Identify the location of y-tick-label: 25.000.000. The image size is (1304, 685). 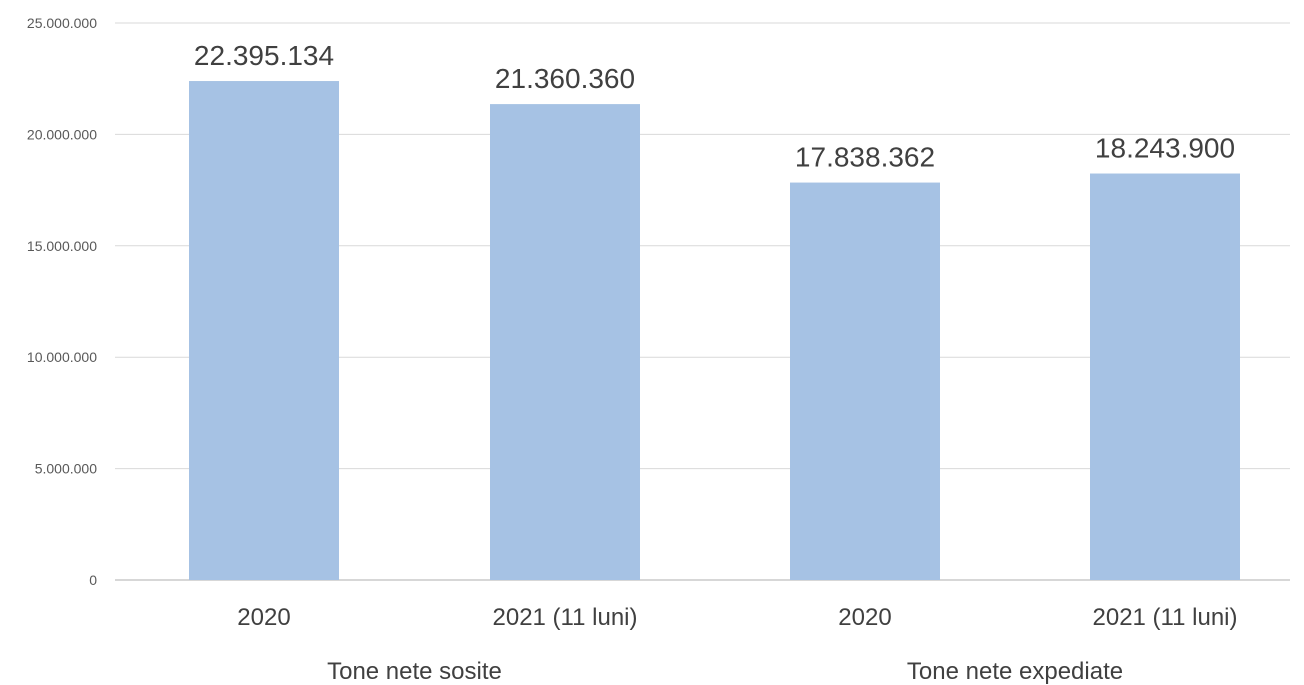
(62, 23).